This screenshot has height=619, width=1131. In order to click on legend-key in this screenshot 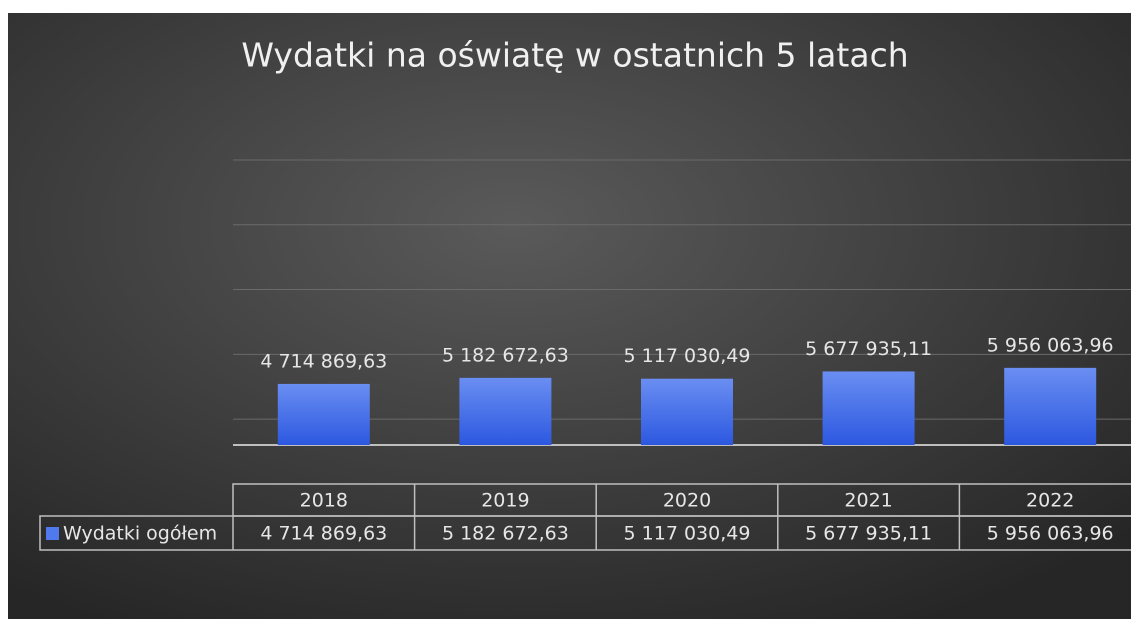, I will do `click(52, 533)`.